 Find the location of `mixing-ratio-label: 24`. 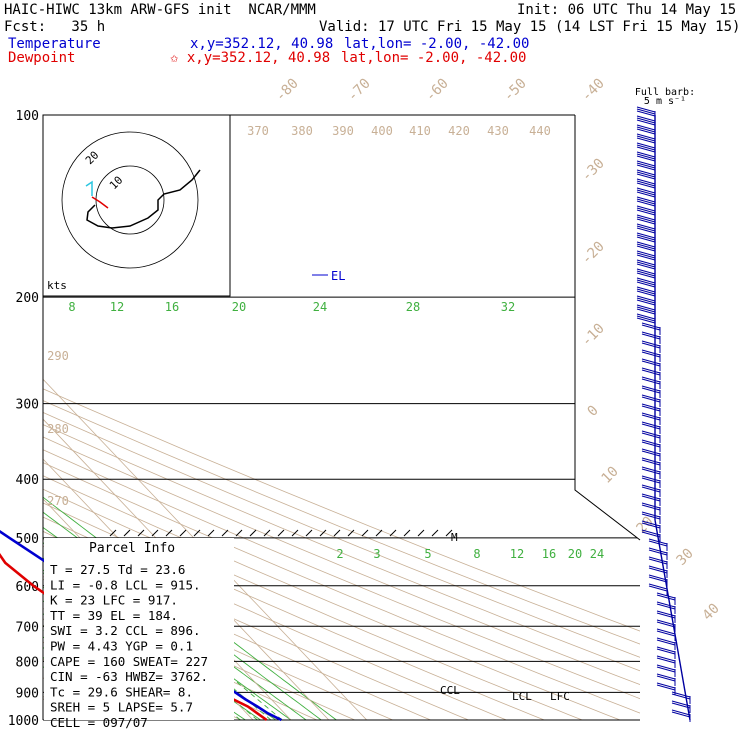

mixing-ratio-label: 24 is located at coordinates (597, 554).